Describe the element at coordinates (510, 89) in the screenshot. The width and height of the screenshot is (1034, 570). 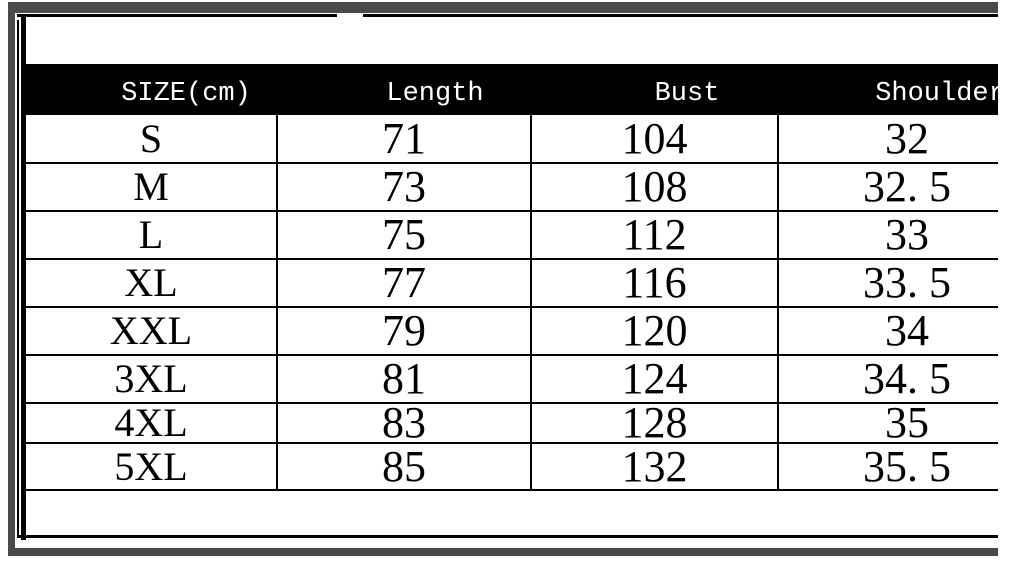
I see `table-header-row: SIZE(cm) Length Bust Shoulder` at that location.